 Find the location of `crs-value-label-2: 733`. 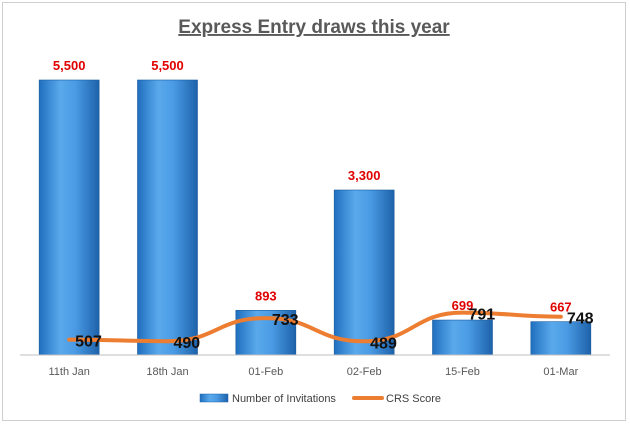

crs-value-label-2: 733 is located at coordinates (285, 320).